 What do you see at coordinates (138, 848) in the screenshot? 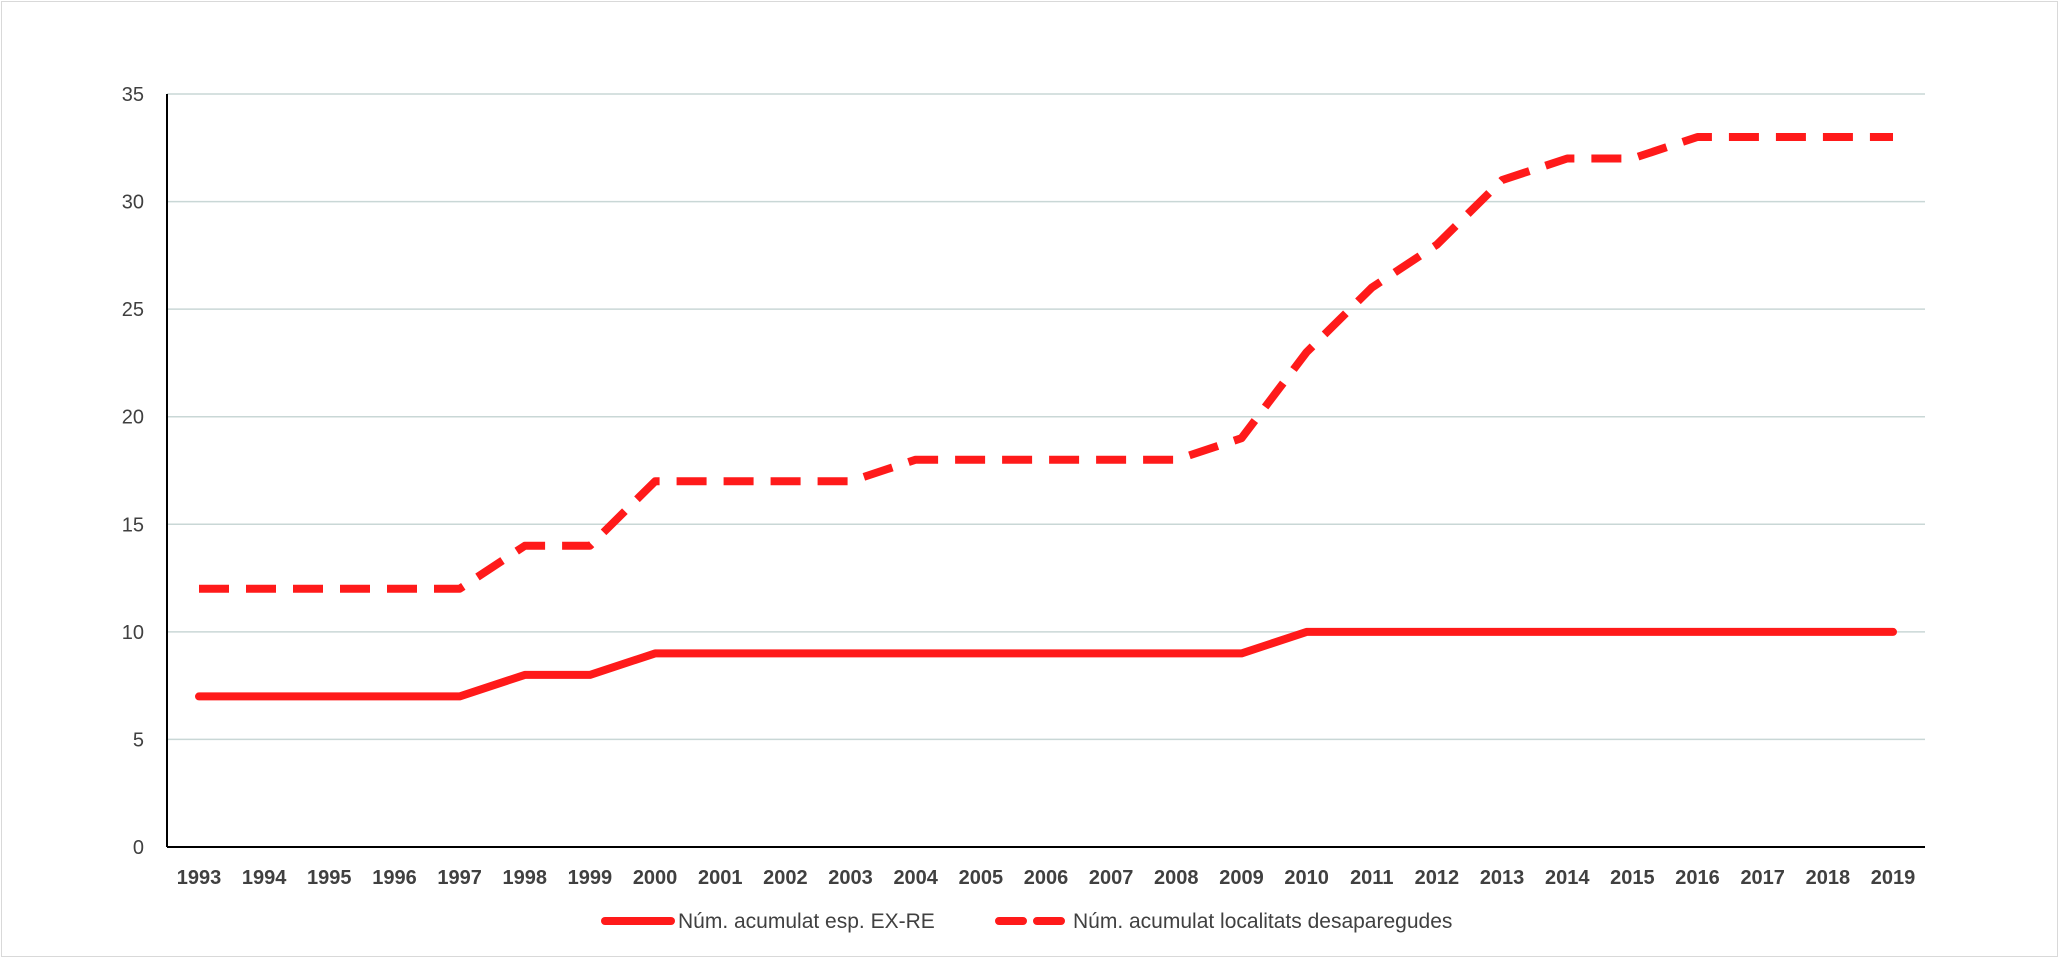
I see `y-tick-label: 0` at bounding box center [138, 848].